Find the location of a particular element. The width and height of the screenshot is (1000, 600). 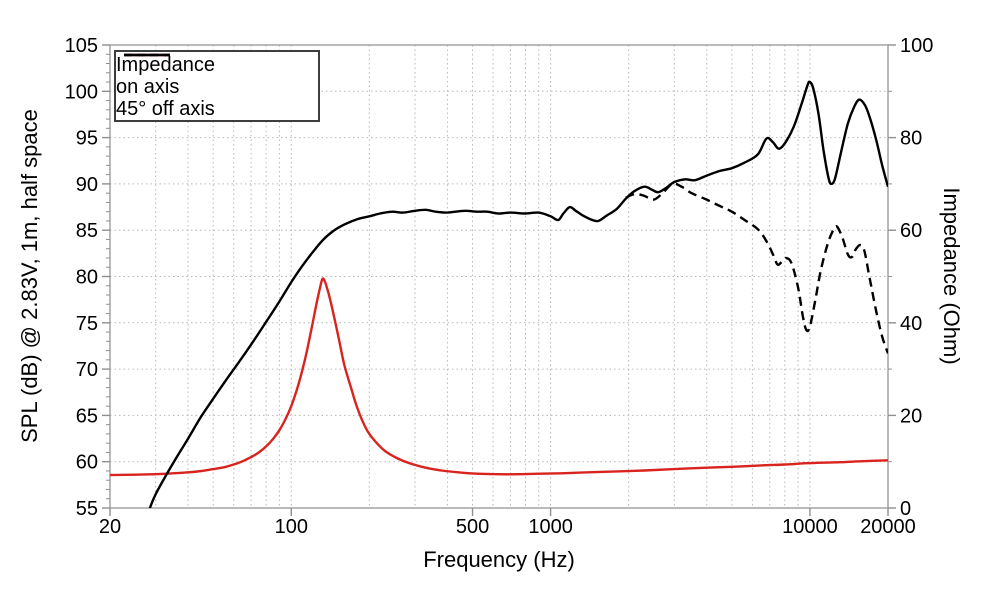

x-tick-label: 500 is located at coordinates (472, 527).